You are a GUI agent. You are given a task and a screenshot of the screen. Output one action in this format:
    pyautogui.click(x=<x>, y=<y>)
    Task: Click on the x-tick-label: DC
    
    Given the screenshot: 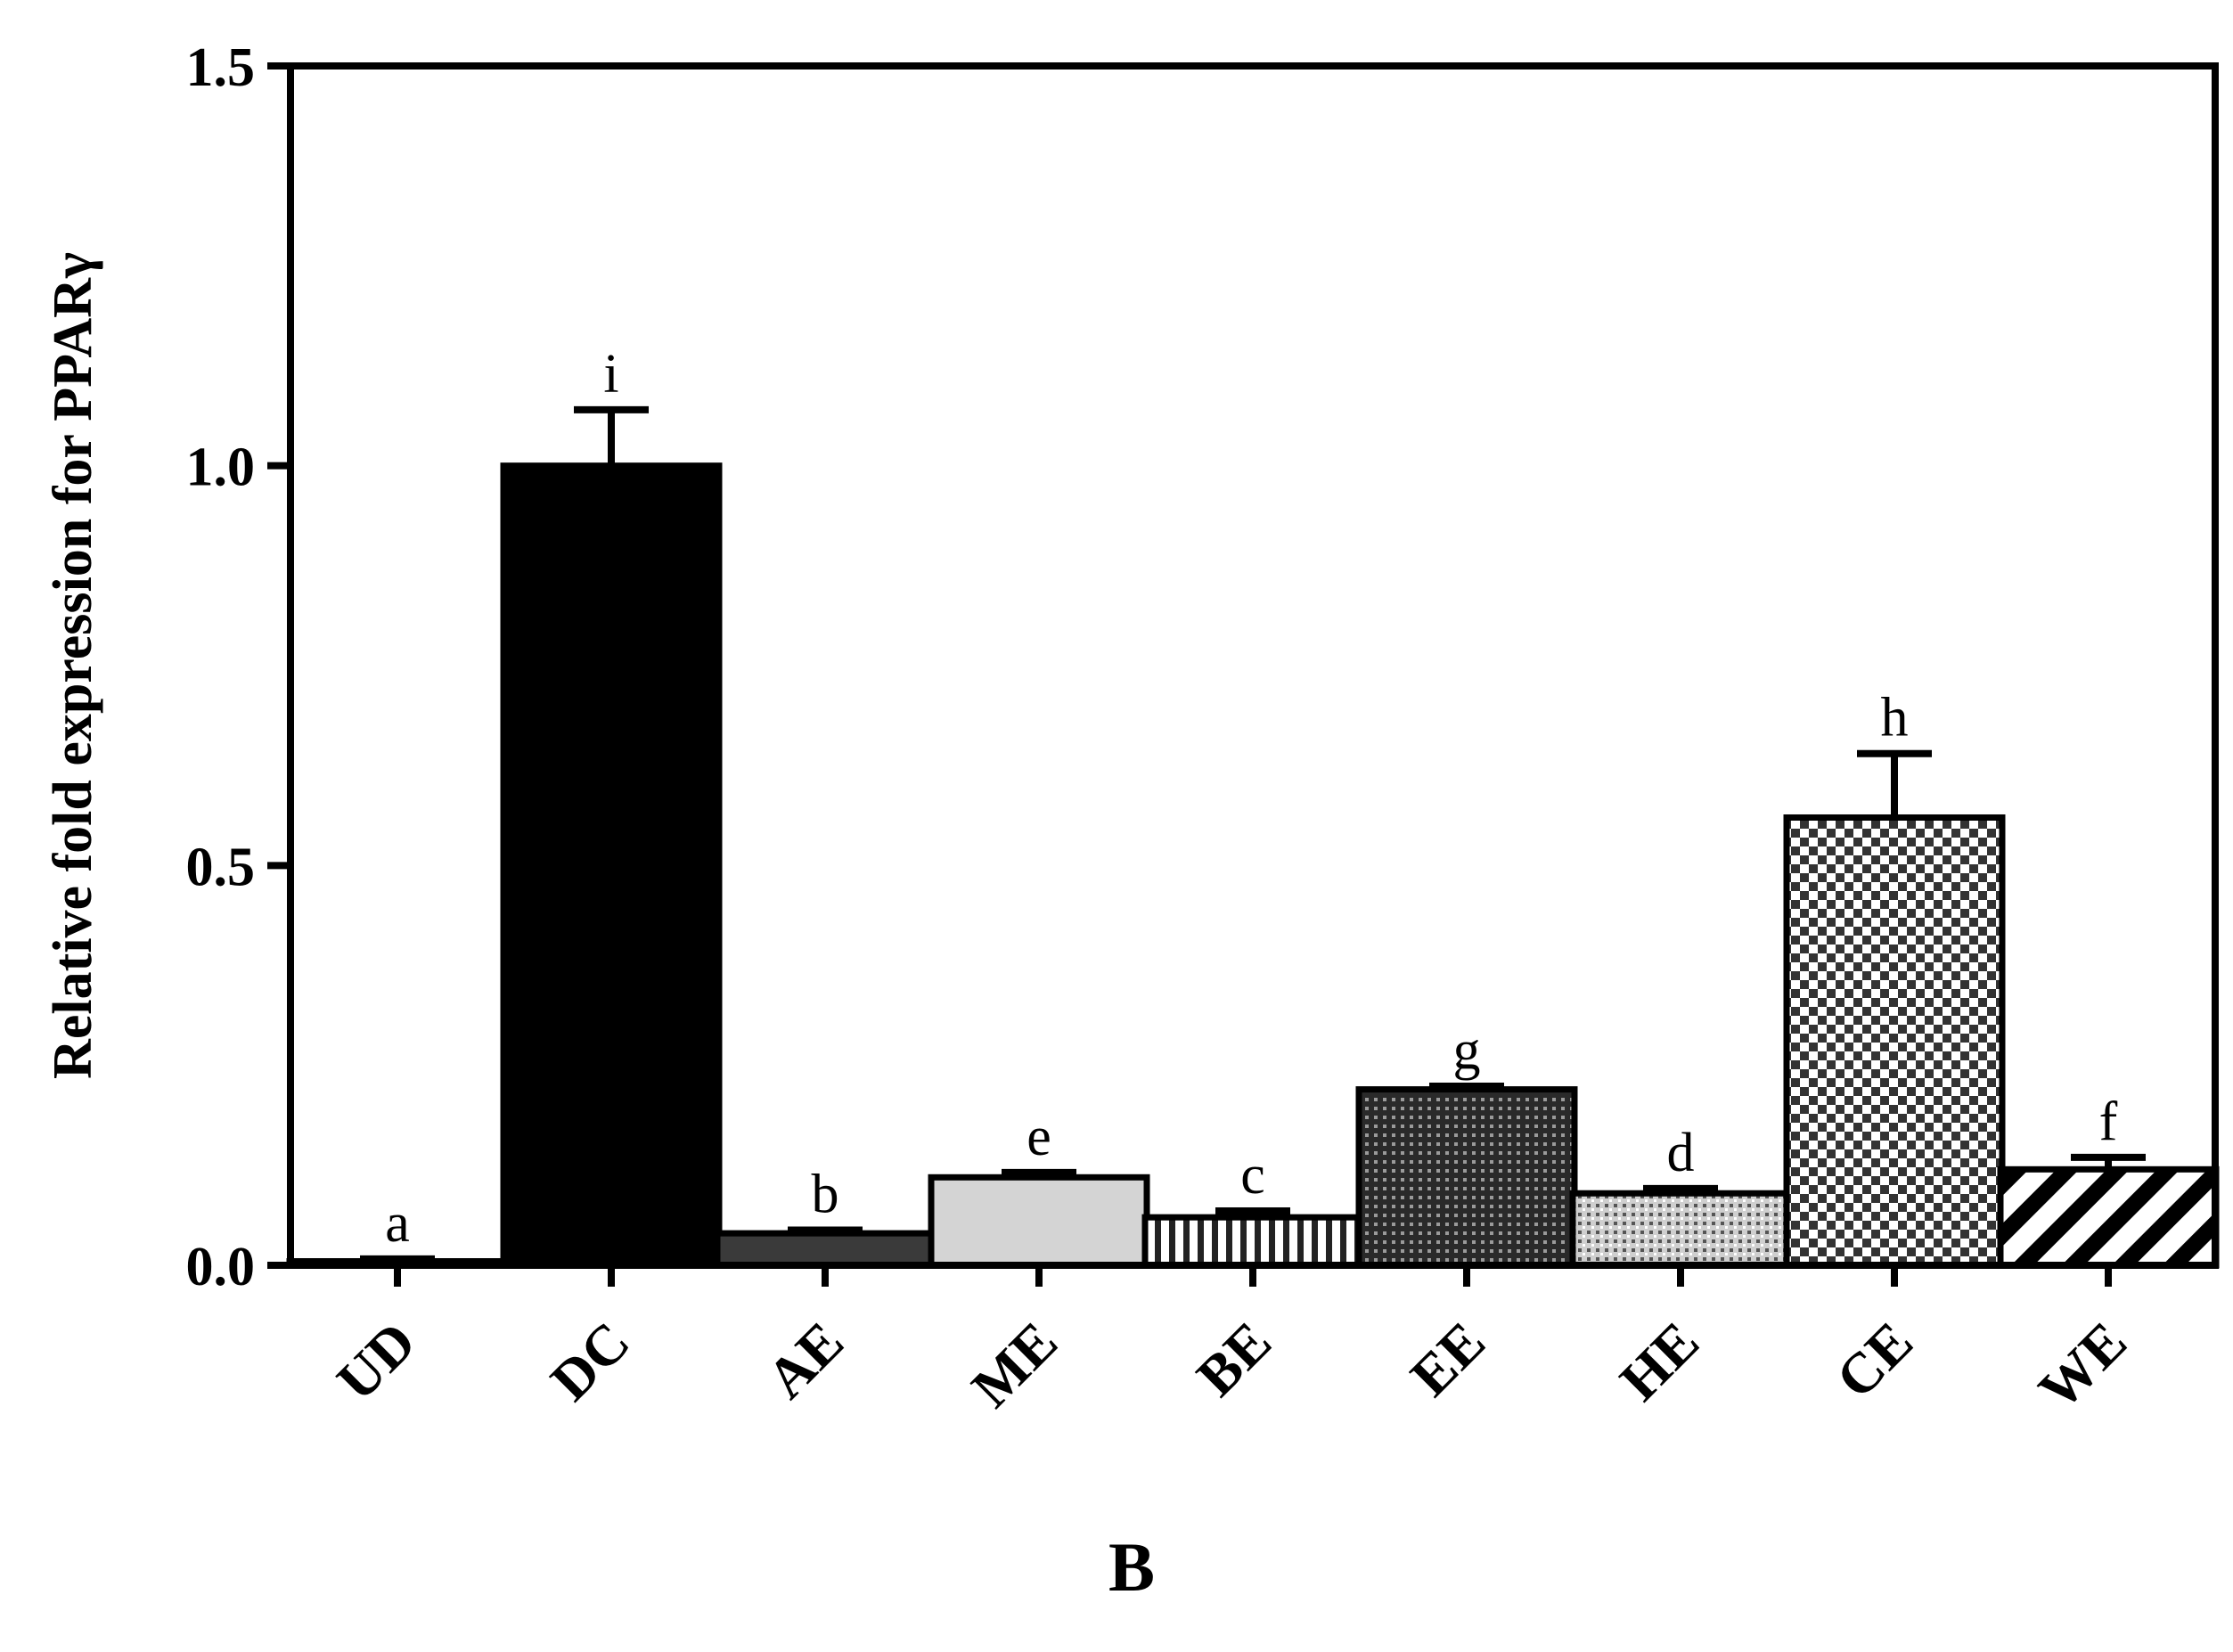 What is the action you would take?
    pyautogui.click(x=590, y=1361)
    